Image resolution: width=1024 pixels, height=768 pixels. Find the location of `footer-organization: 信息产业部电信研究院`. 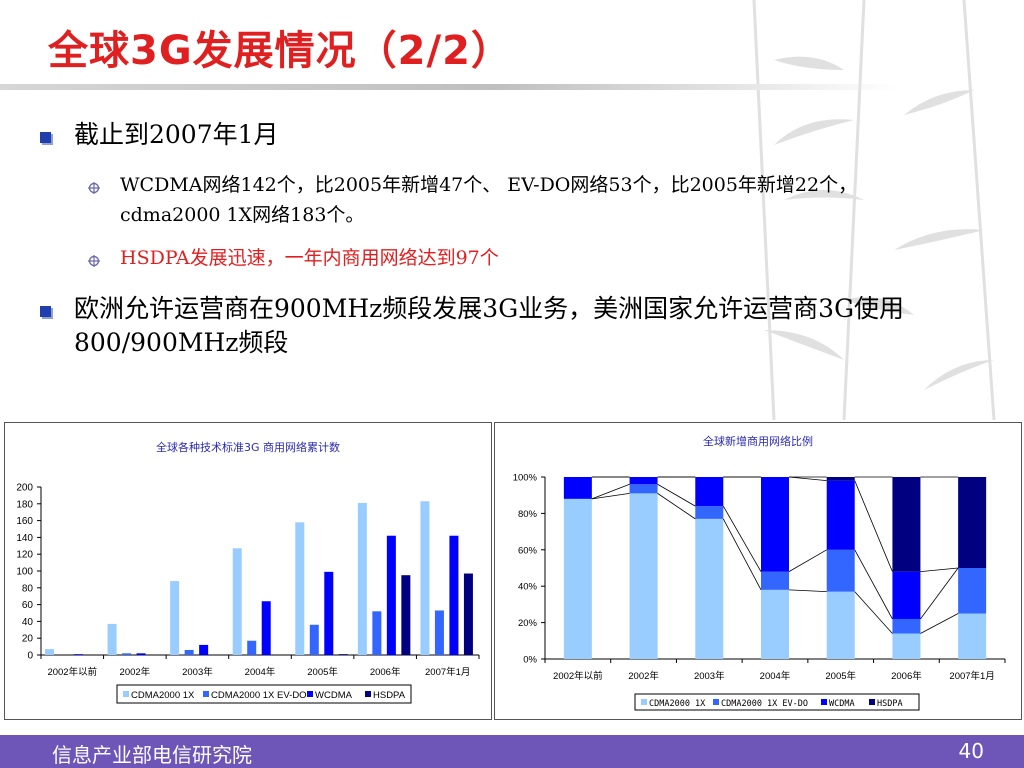

footer-organization: 信息产业部电信研究院 is located at coordinates (152, 755).